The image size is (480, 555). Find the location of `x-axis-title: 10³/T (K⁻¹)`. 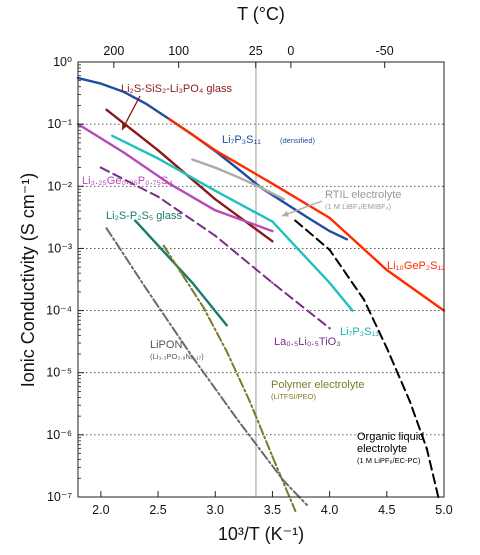

x-axis-title: 10³/T (K⁻¹) is located at coordinates (261, 534).